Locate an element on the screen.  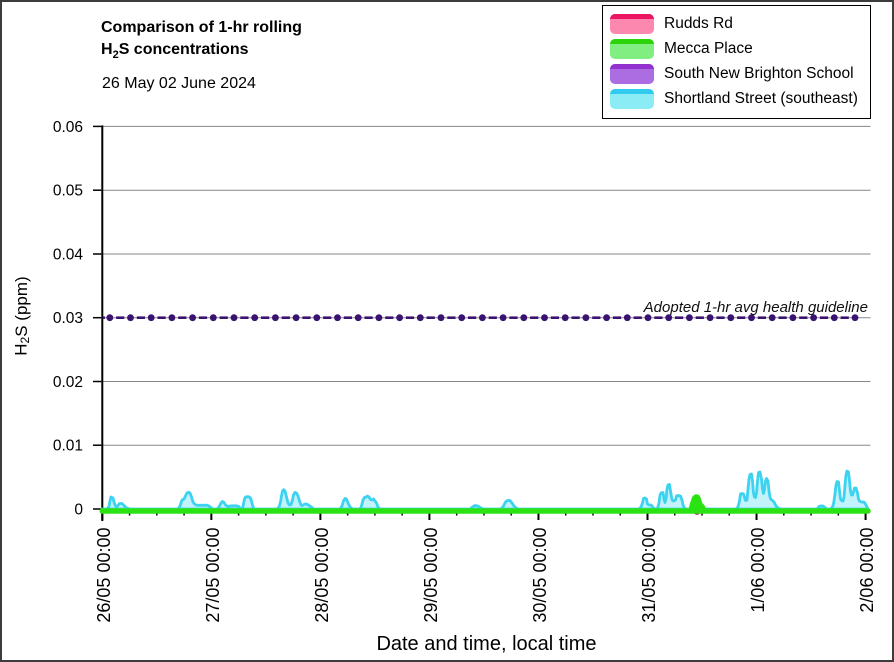
svg-text: 0.06 is located at coordinates (68, 127).